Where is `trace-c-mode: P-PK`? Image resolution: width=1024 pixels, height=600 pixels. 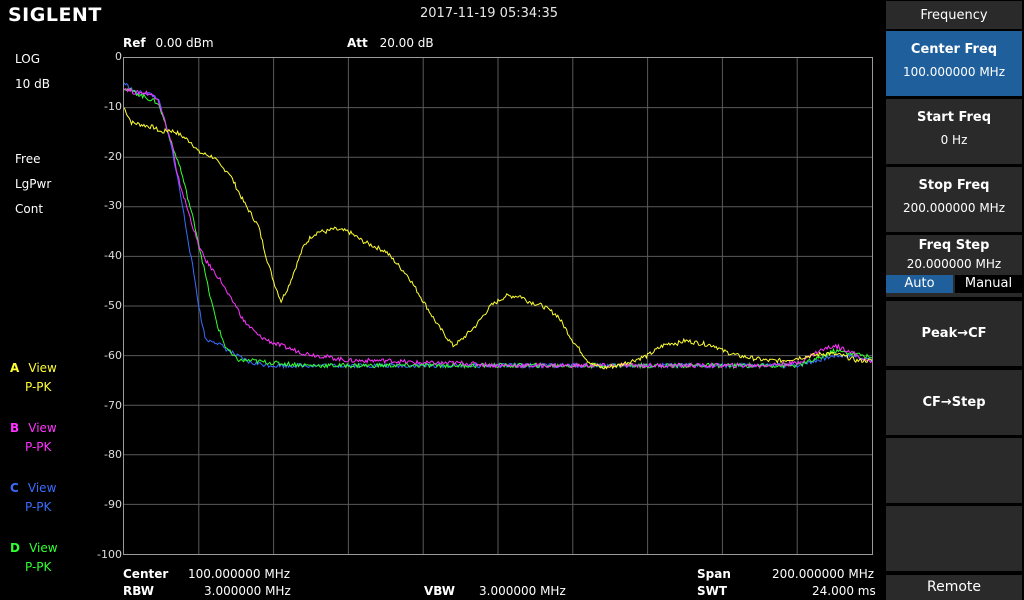
trace-c-mode: P-PK is located at coordinates (38, 507).